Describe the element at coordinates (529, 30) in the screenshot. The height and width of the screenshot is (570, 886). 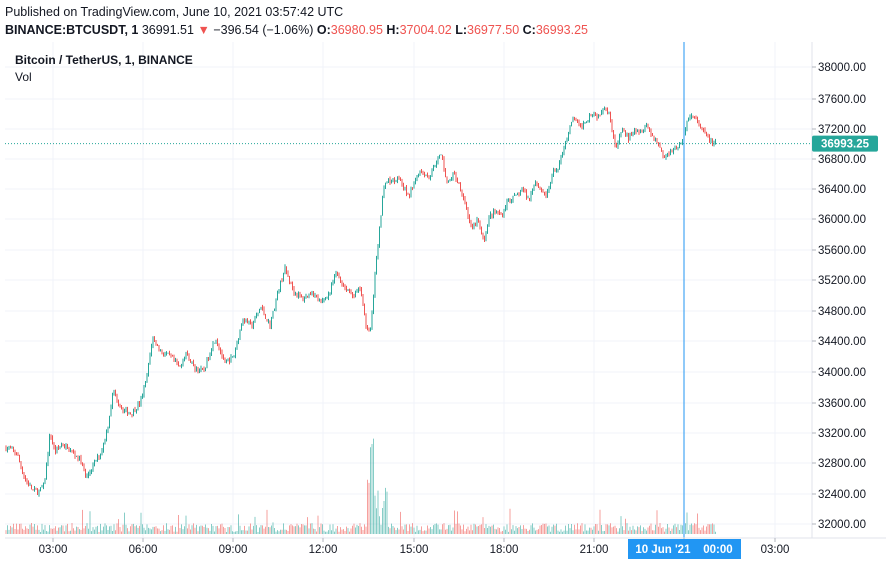
I see `close-label: C:` at that location.